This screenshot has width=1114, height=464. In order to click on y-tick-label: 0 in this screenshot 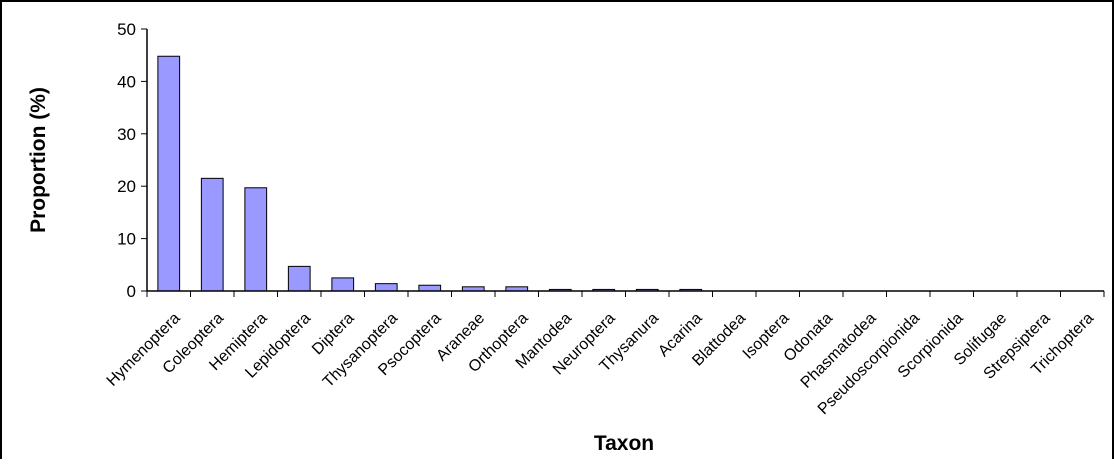, I will do `click(131, 291)`.